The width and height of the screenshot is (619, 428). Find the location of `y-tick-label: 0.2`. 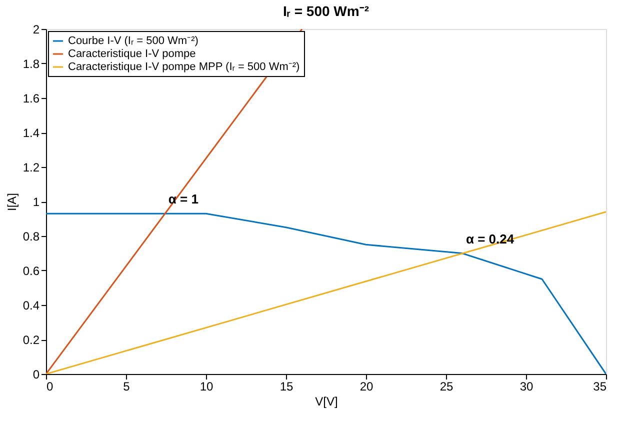

y-tick-label: 0.2 is located at coordinates (31, 340).